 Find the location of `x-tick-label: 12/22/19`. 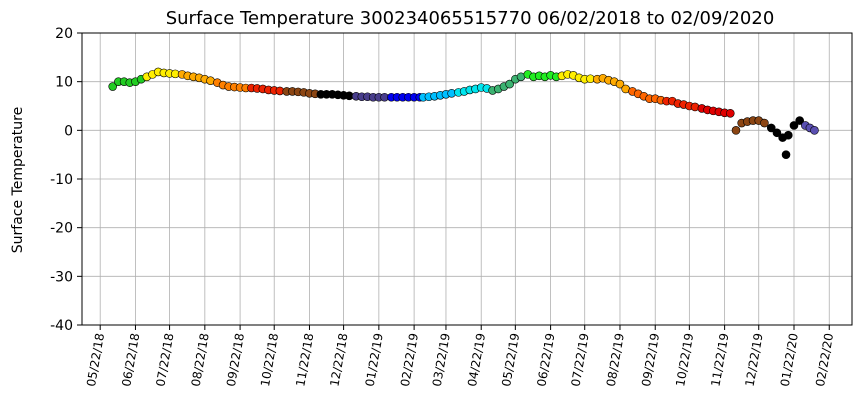

x-tick-label: 12/22/19 is located at coordinates (754, 360).